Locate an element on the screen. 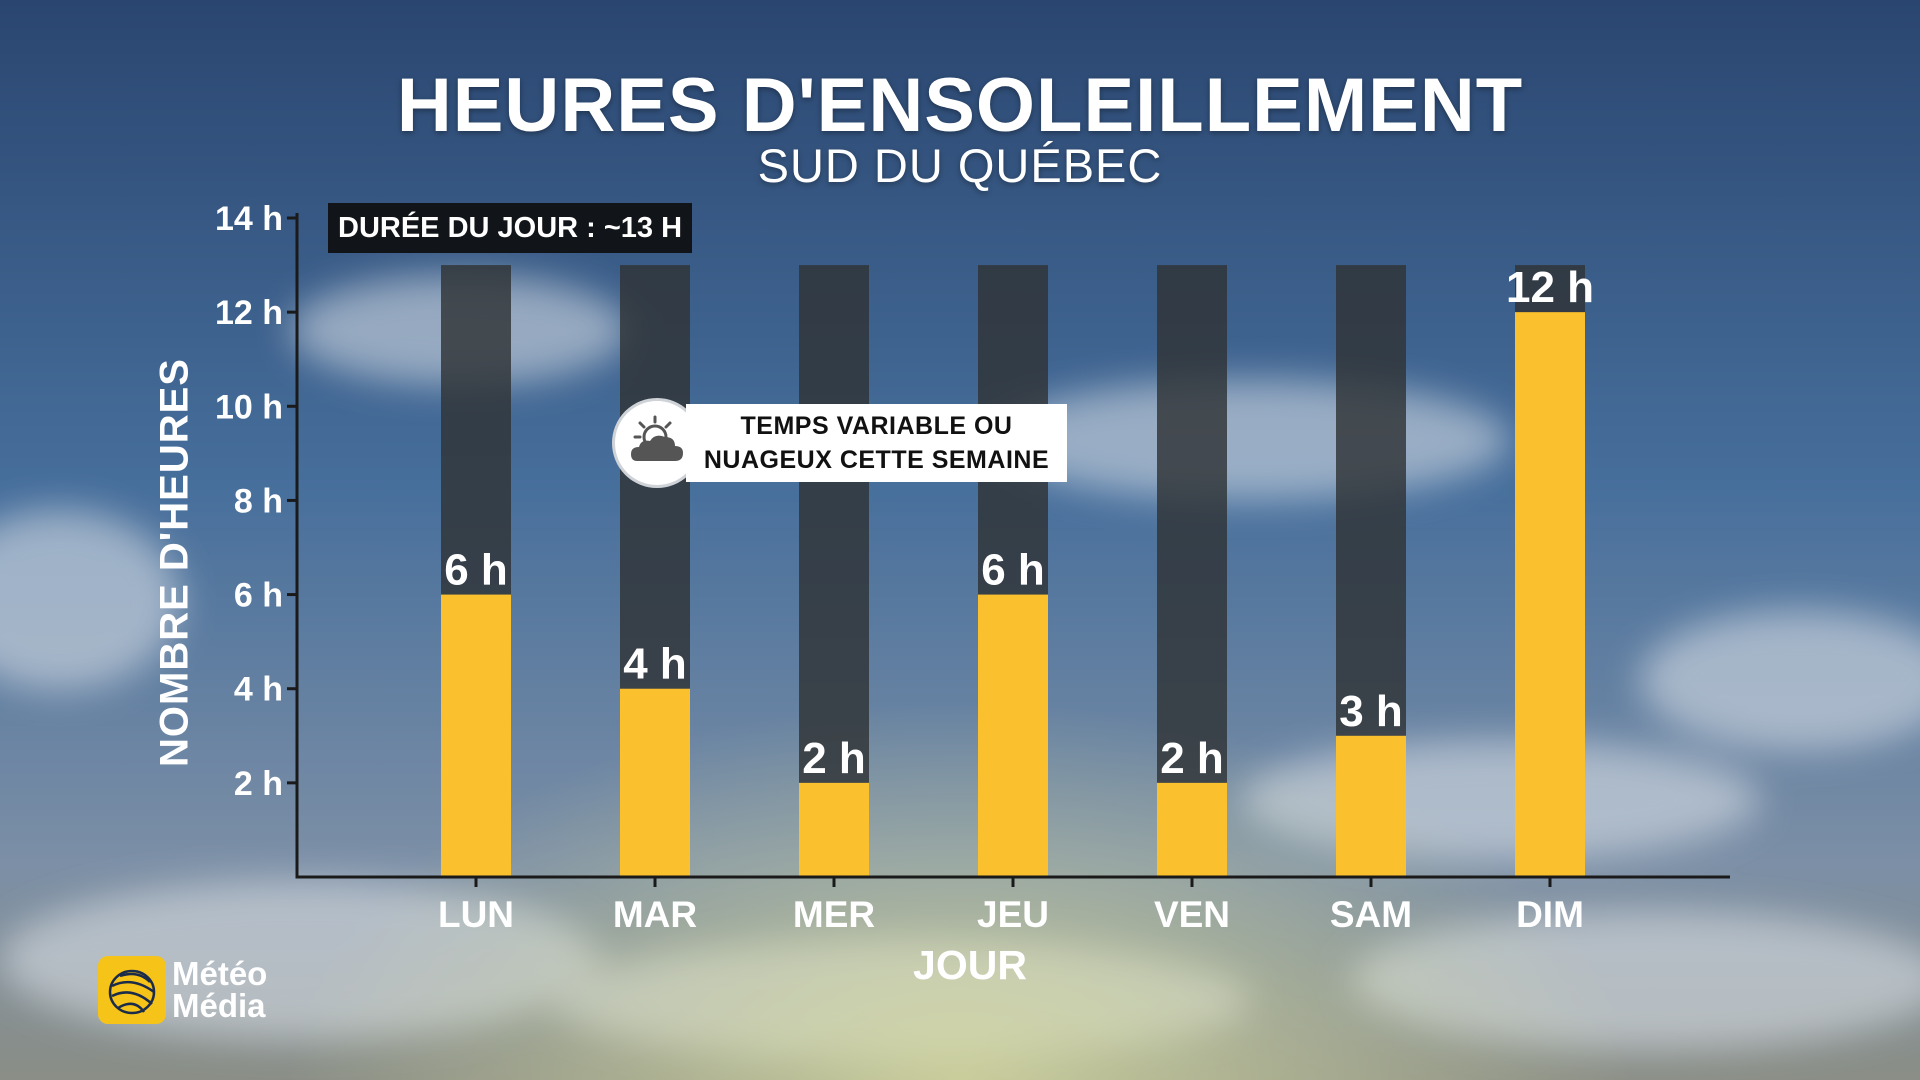 The image size is (1920, 1080). y-tick-label-12: 12 h is located at coordinates (249, 313).